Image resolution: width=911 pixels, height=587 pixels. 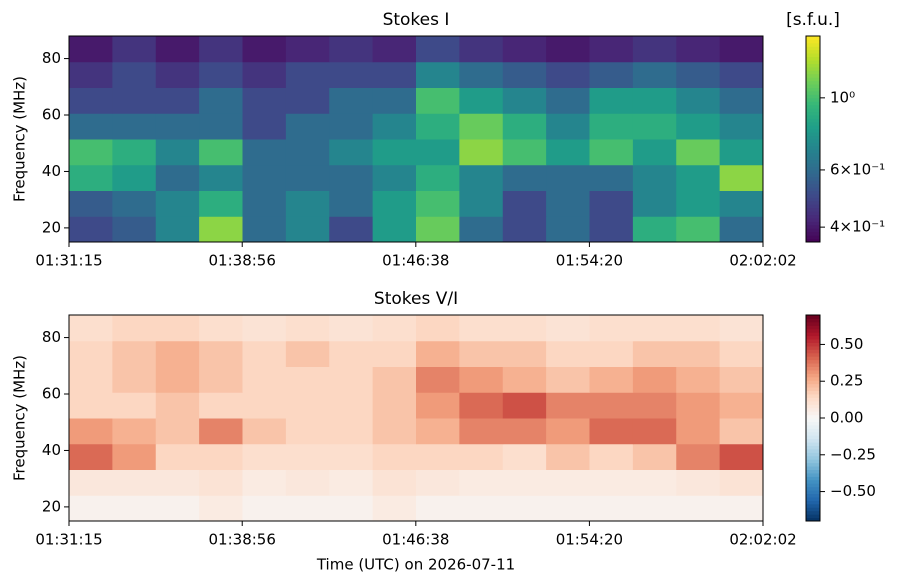 I want to click on colorbar-tick-label: −0.25, so click(x=853, y=454).